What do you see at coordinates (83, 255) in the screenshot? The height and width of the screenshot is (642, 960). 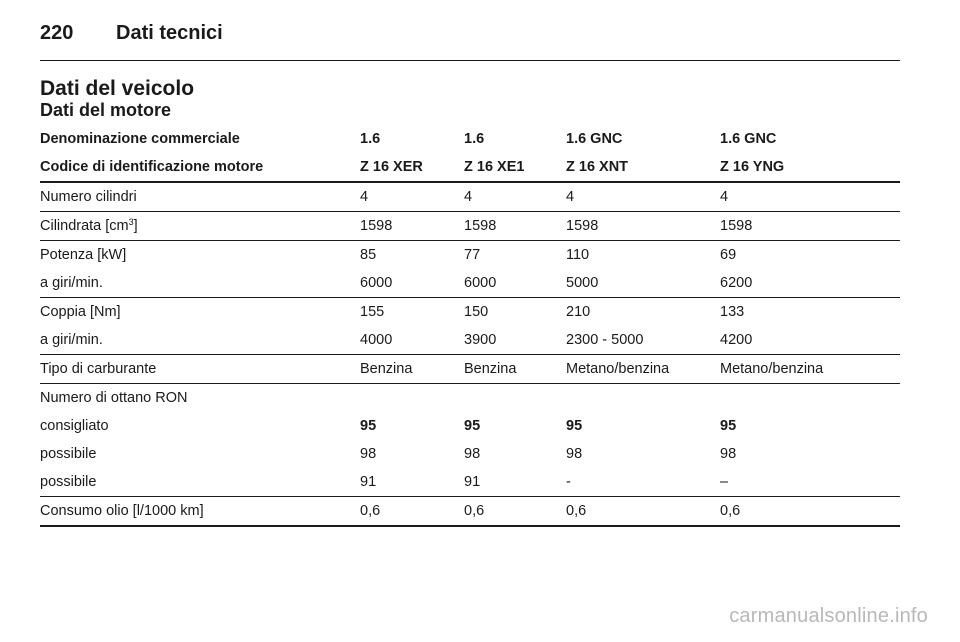 I see `row-label: Potenza [kW]` at bounding box center [83, 255].